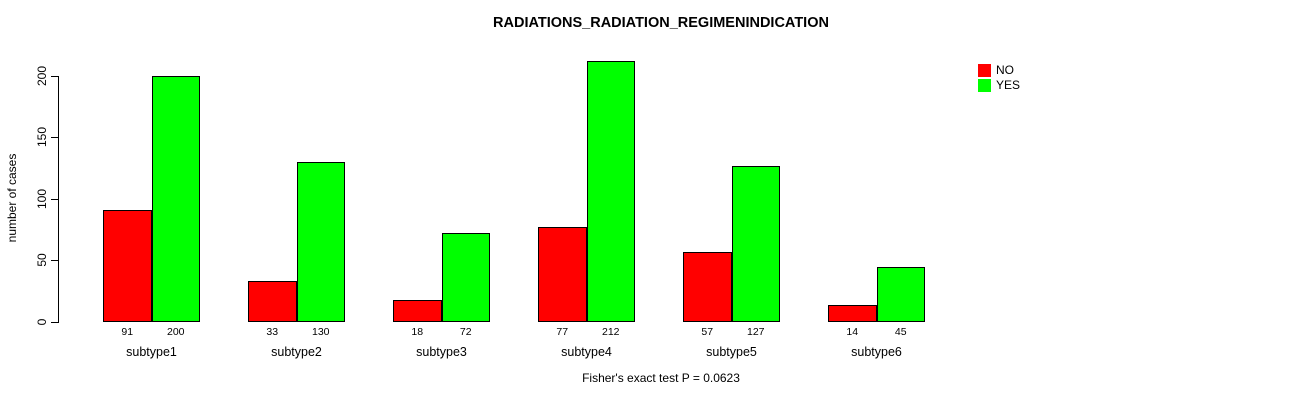  Describe the element at coordinates (417, 332) in the screenshot. I see `value-no-subtype3: 18` at that location.